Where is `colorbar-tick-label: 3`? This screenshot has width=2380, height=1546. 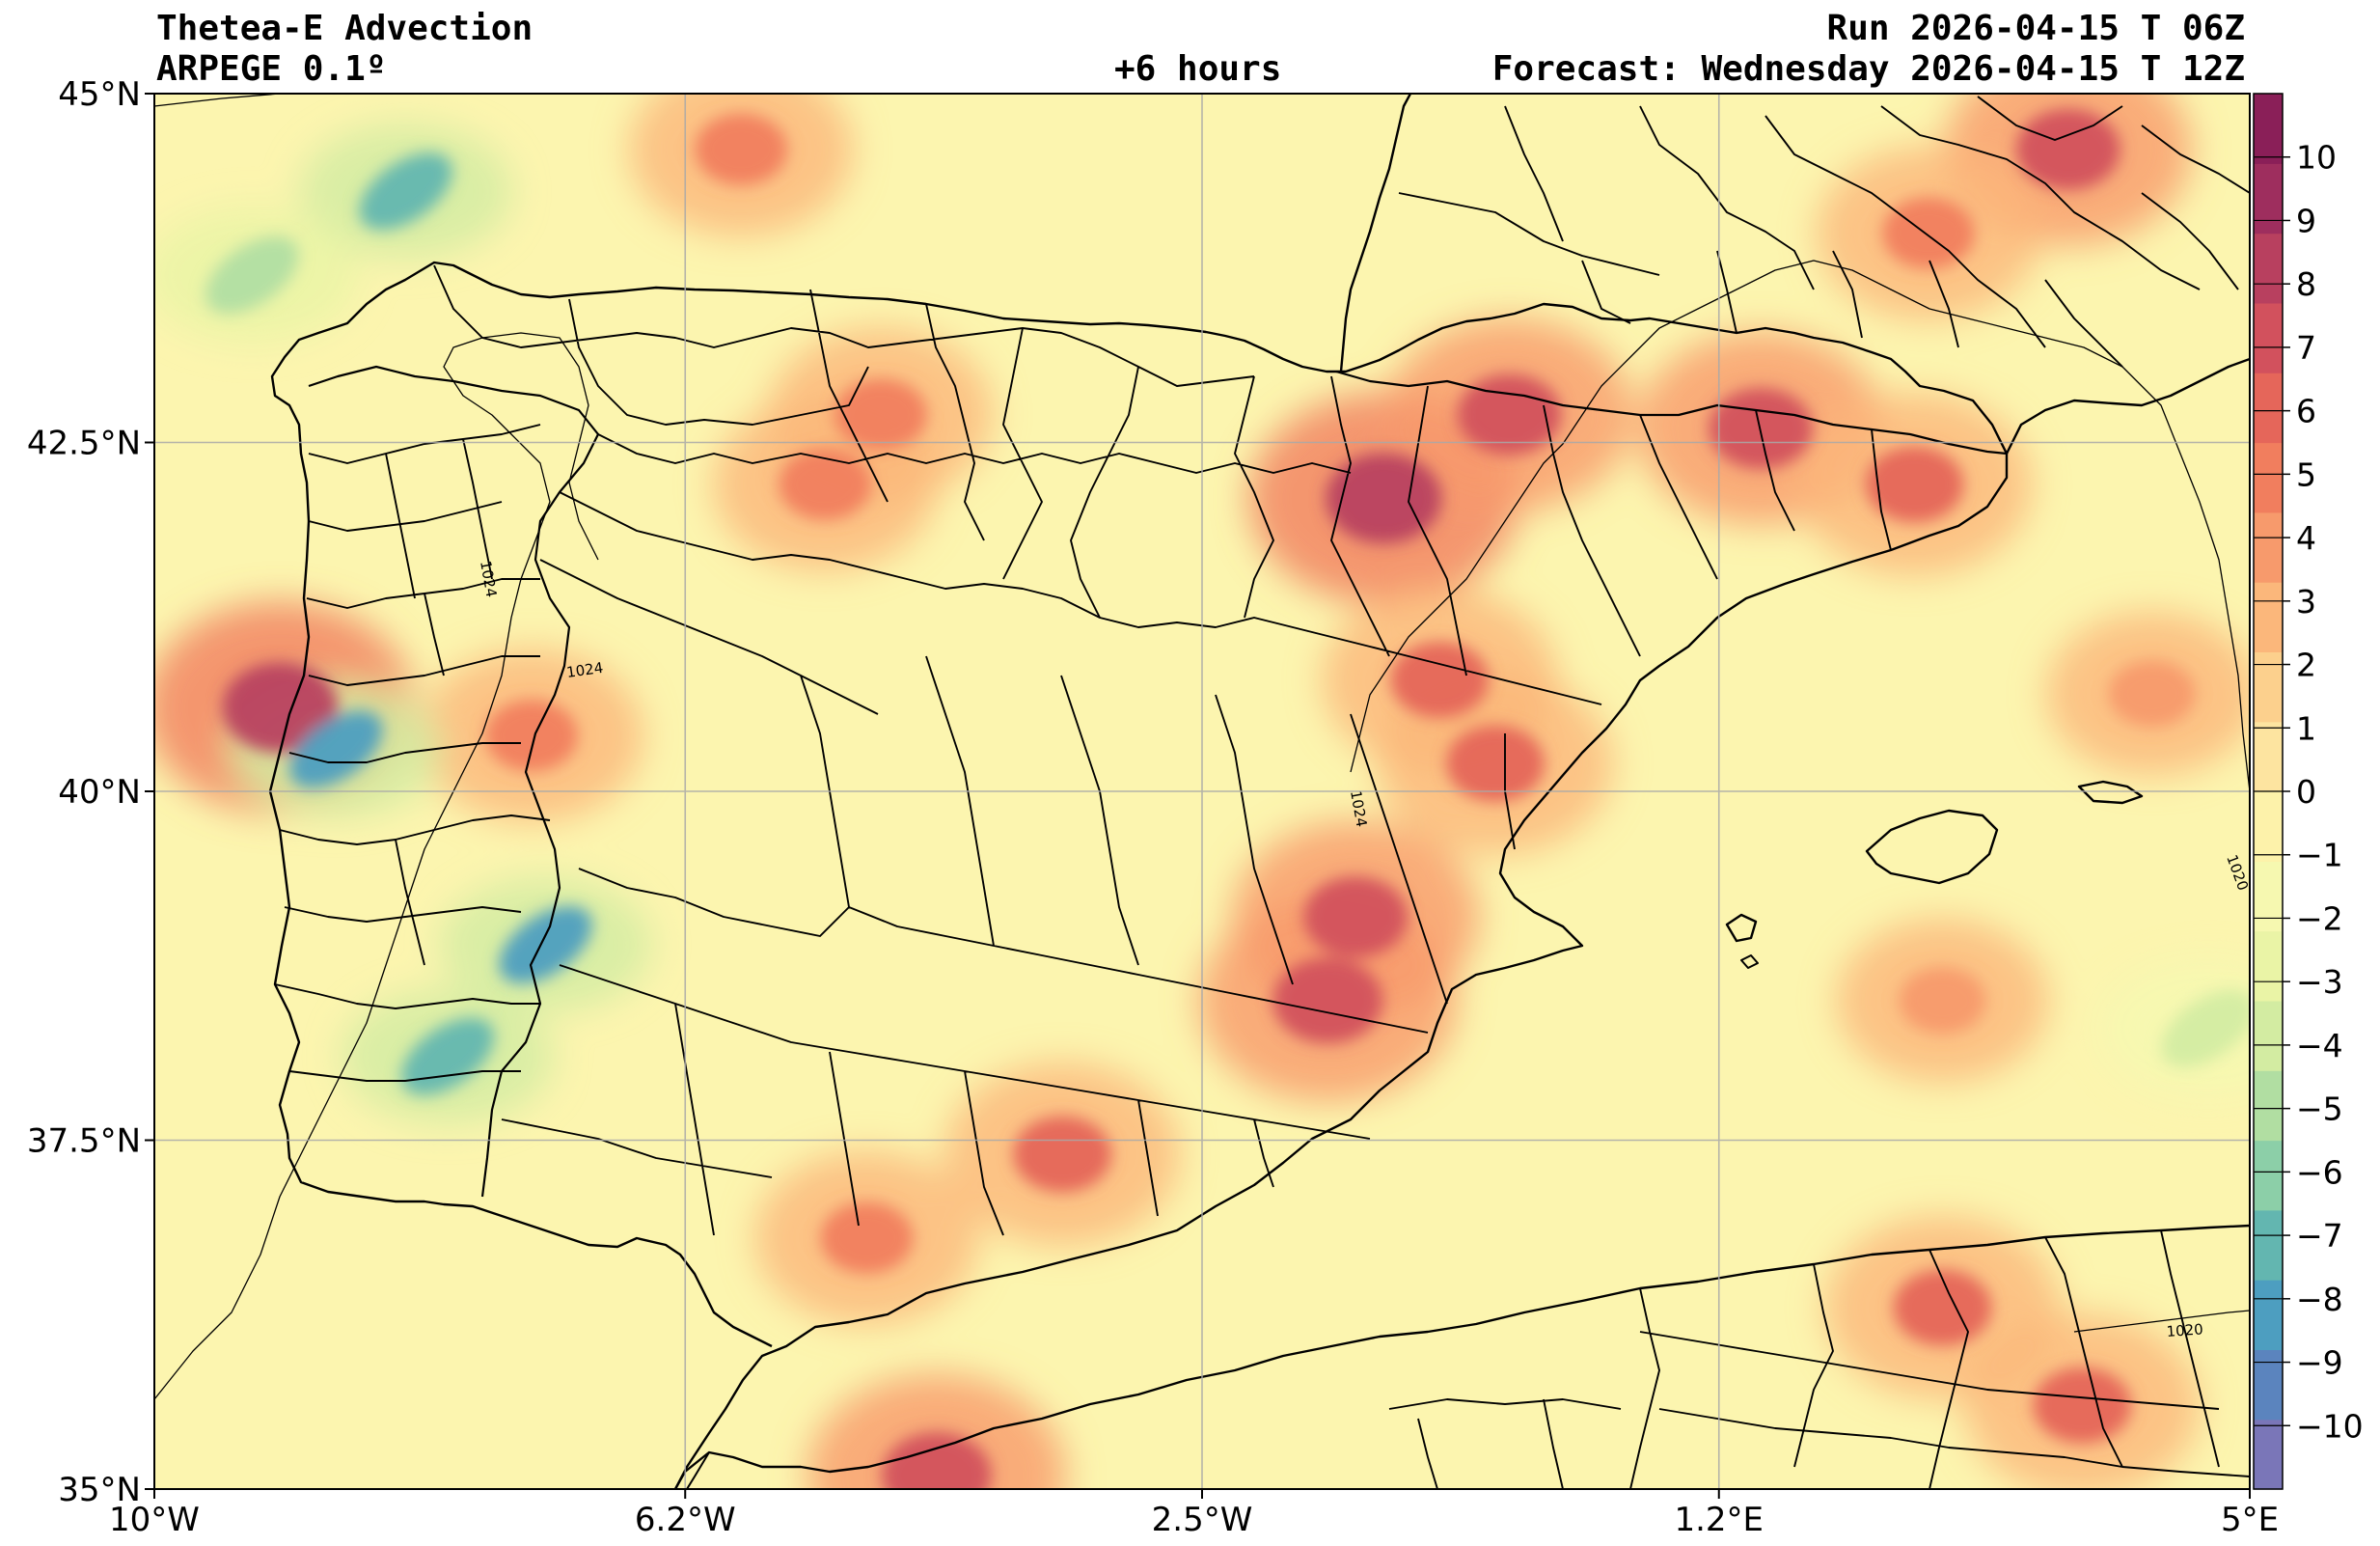
colorbar-tick-label: 3 is located at coordinates (2306, 602).